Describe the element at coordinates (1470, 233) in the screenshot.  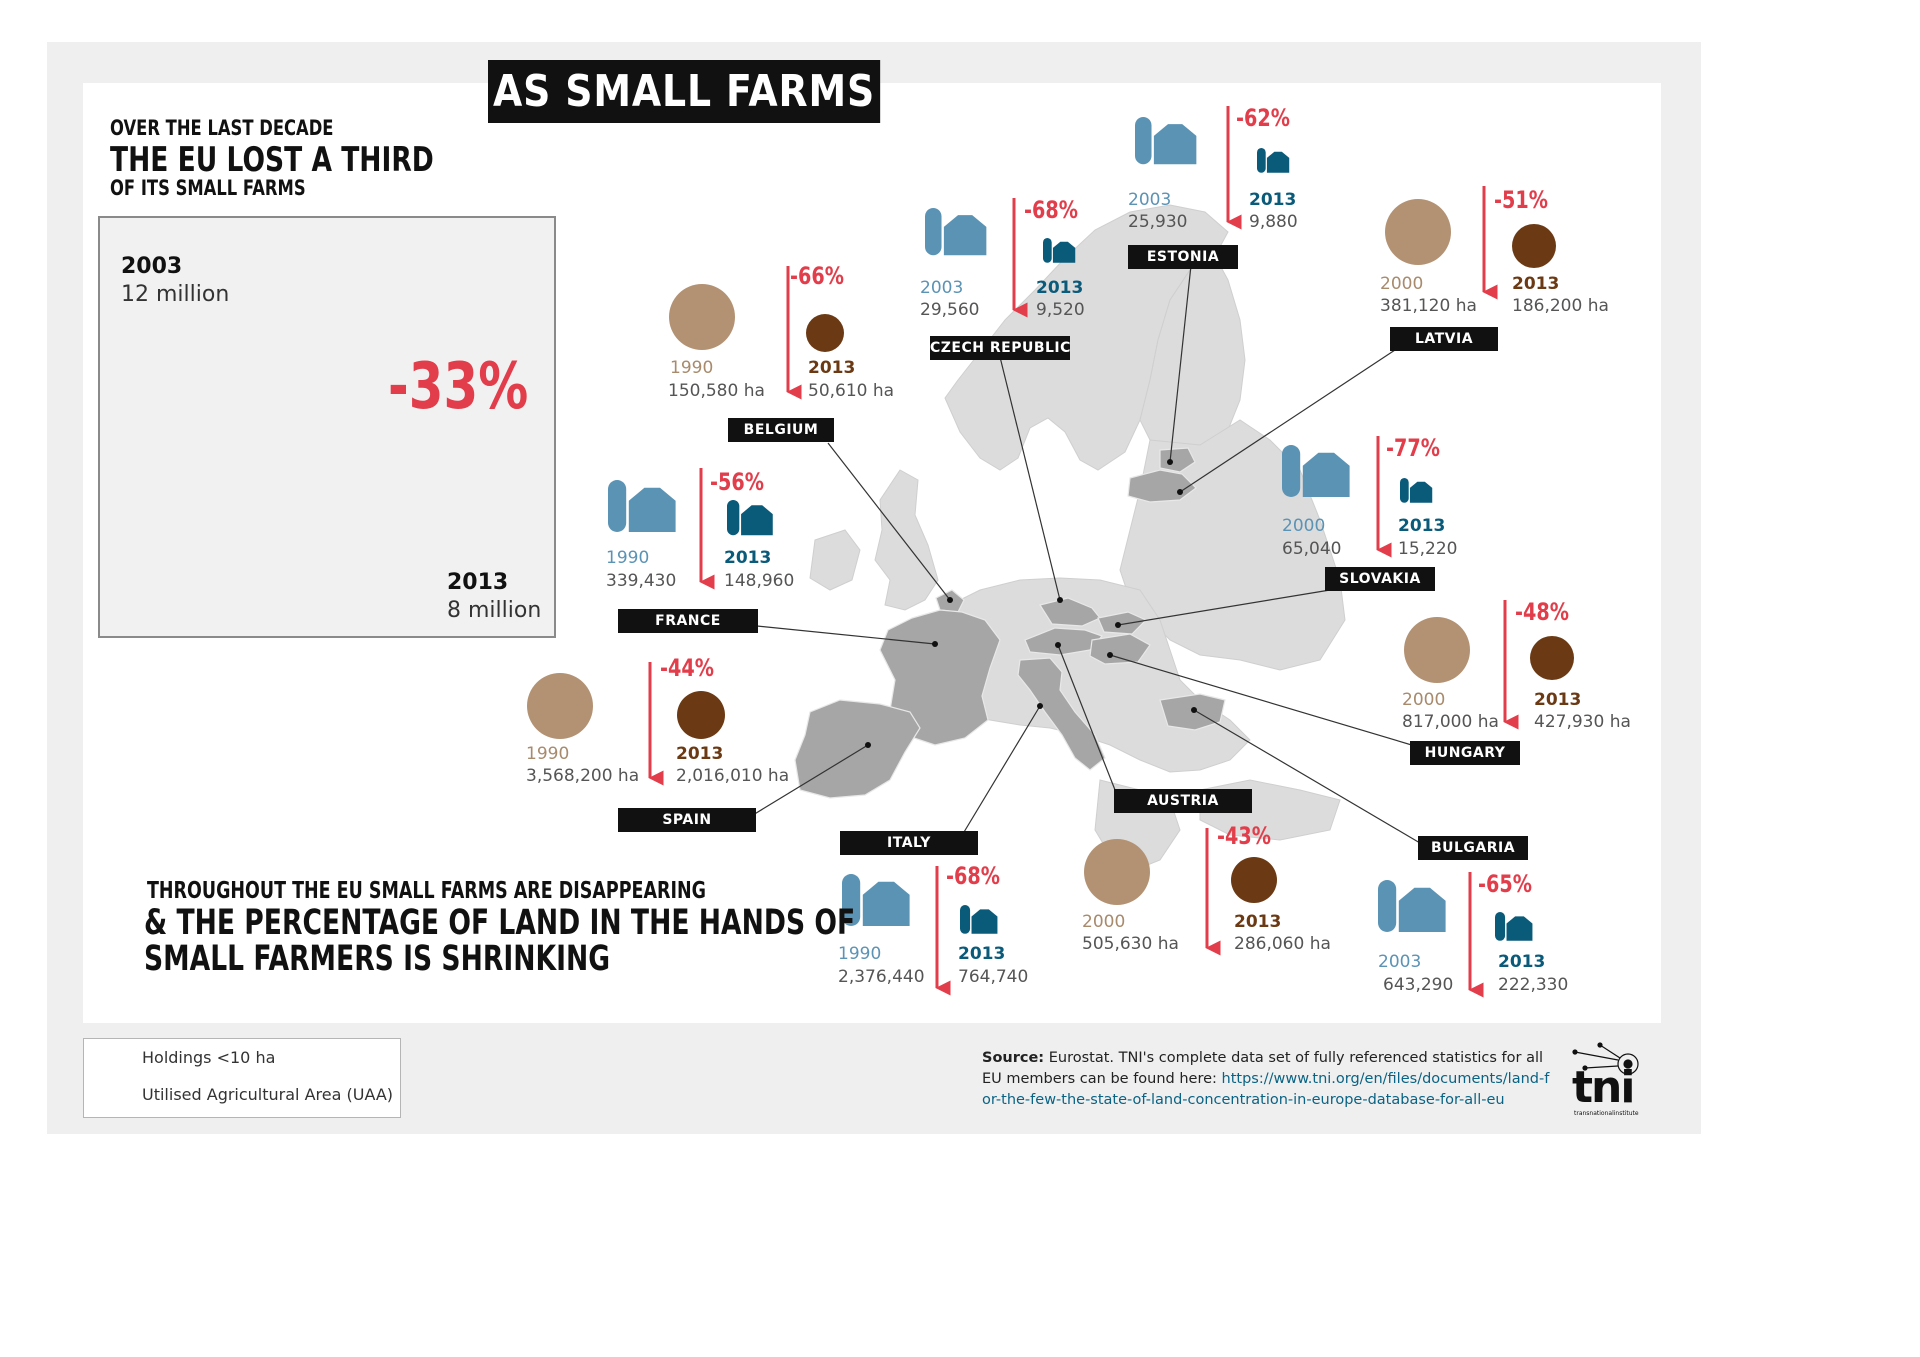
I see `latvia-uaa` at that location.